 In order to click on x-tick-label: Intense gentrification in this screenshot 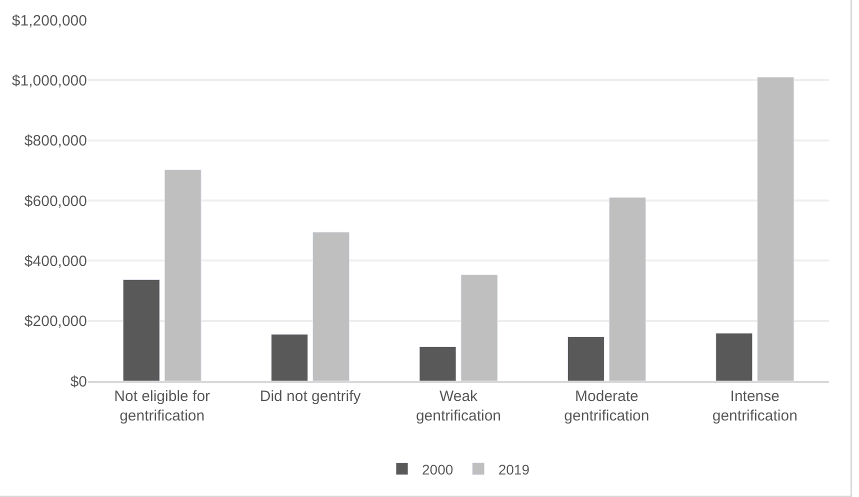, I will do `click(755, 406)`.